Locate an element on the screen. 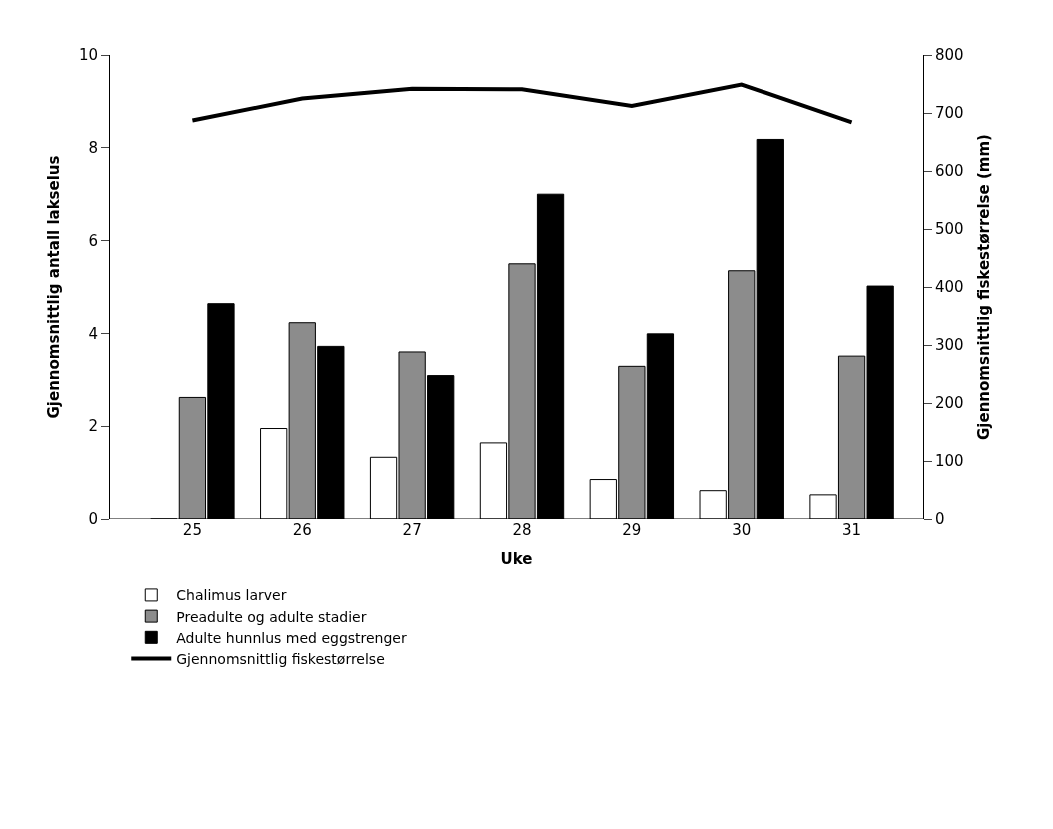  y2-tick-label: 0 is located at coordinates (940, 519).